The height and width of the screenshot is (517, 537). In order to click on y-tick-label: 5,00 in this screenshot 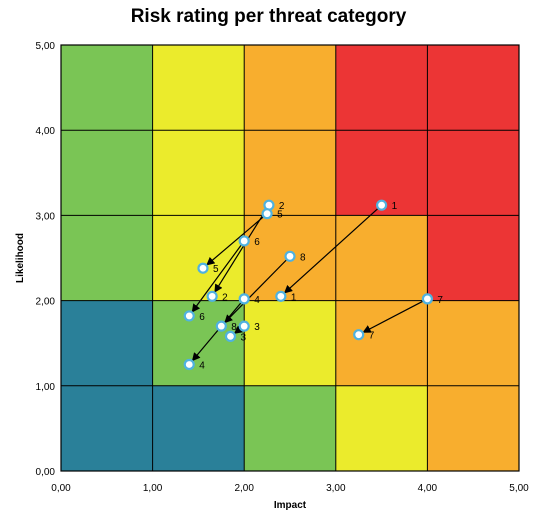, I will do `click(46, 46)`.